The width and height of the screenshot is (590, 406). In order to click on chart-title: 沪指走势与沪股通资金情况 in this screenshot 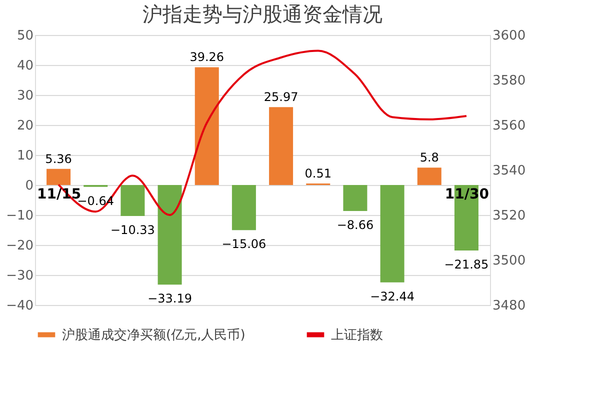, I will do `click(262, 14)`.